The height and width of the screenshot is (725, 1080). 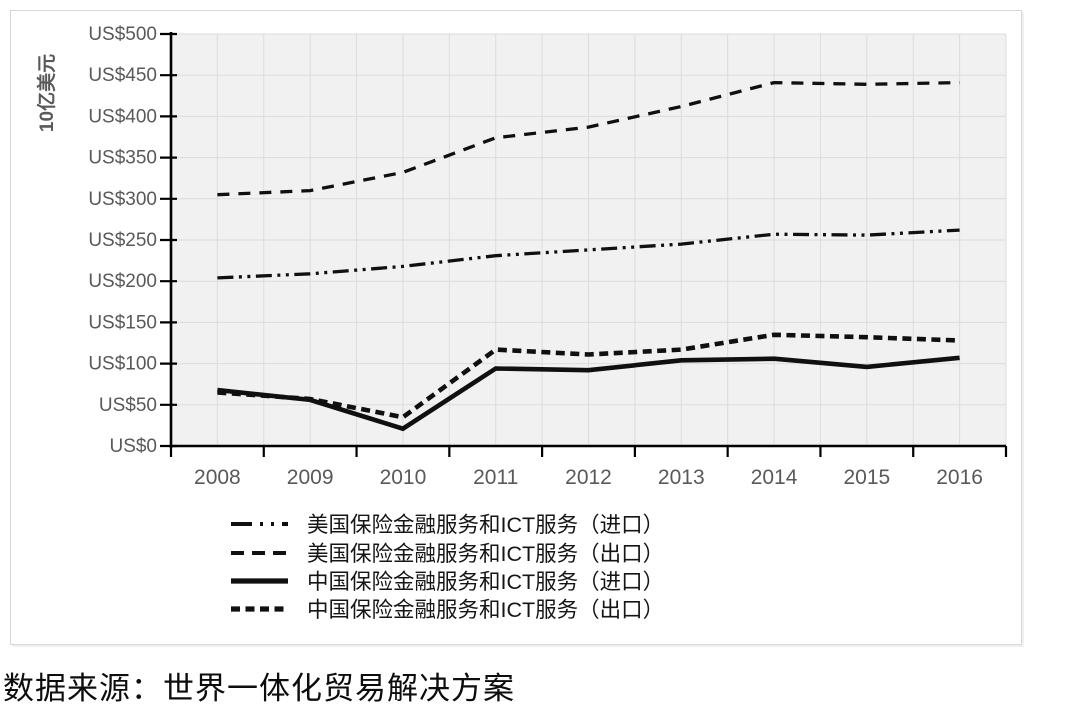 I want to click on y-tick-label: US$50, so click(x=128, y=405).